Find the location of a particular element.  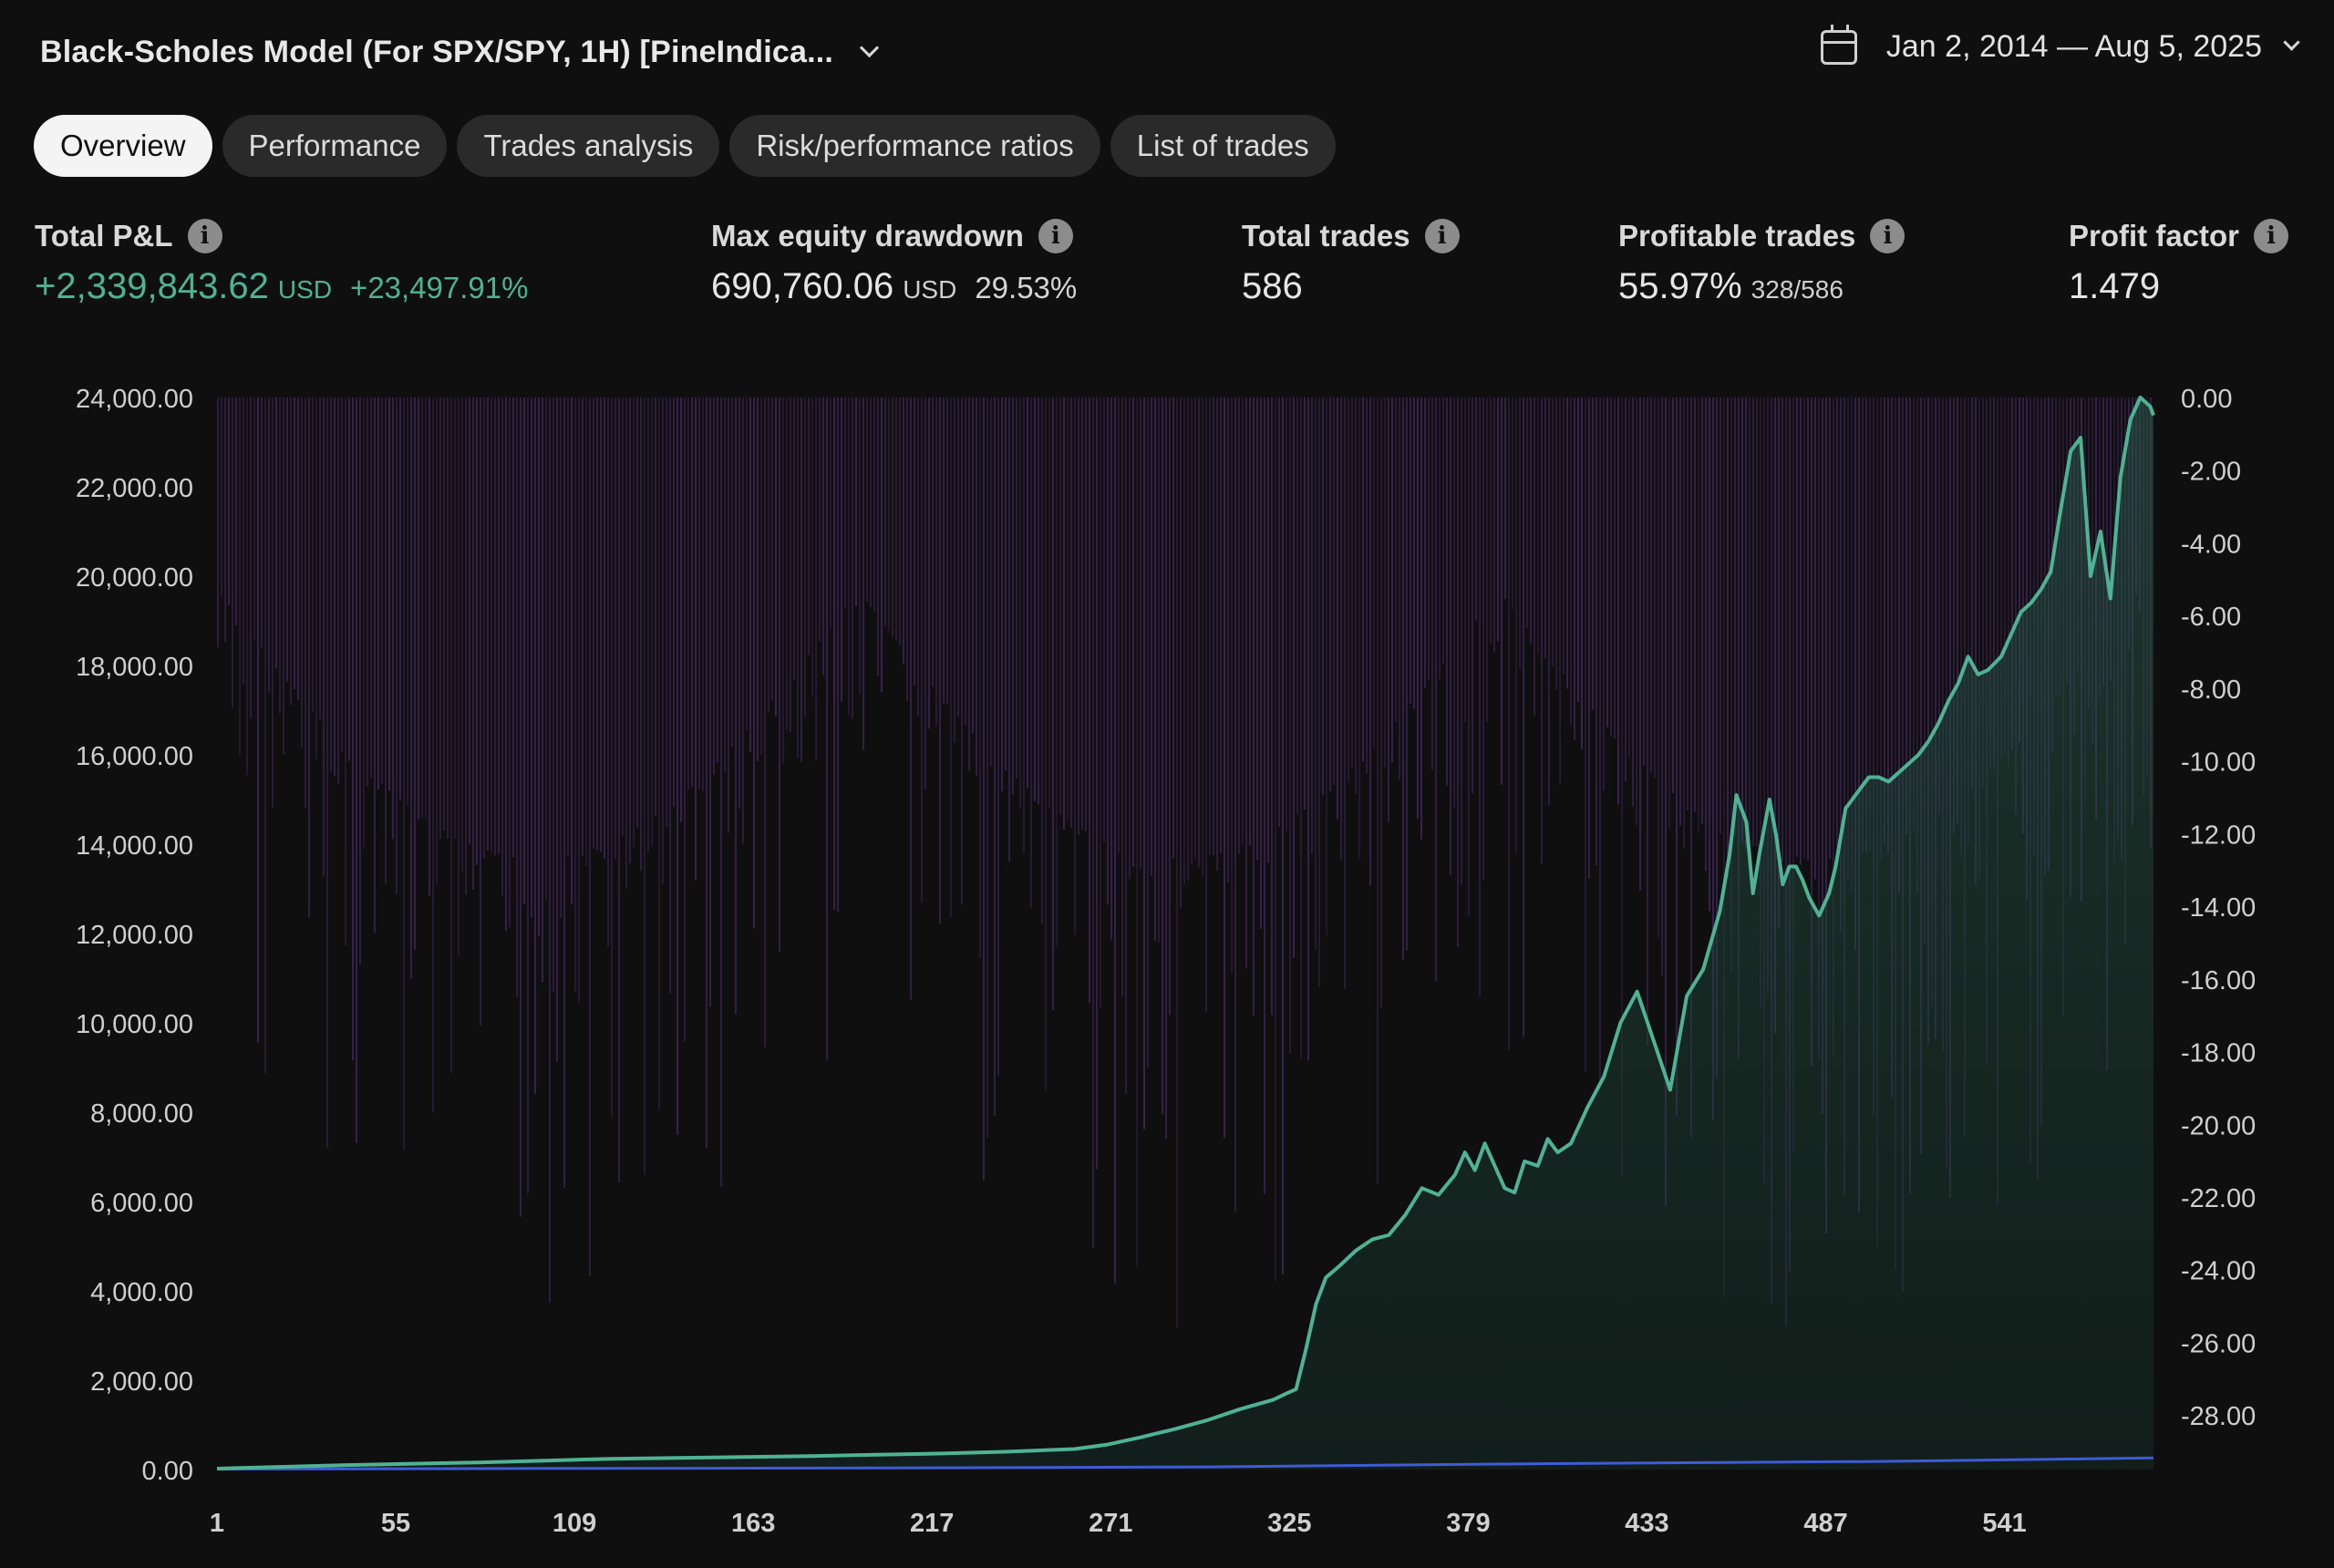

metric-label: Total trades is located at coordinates (1326, 236).